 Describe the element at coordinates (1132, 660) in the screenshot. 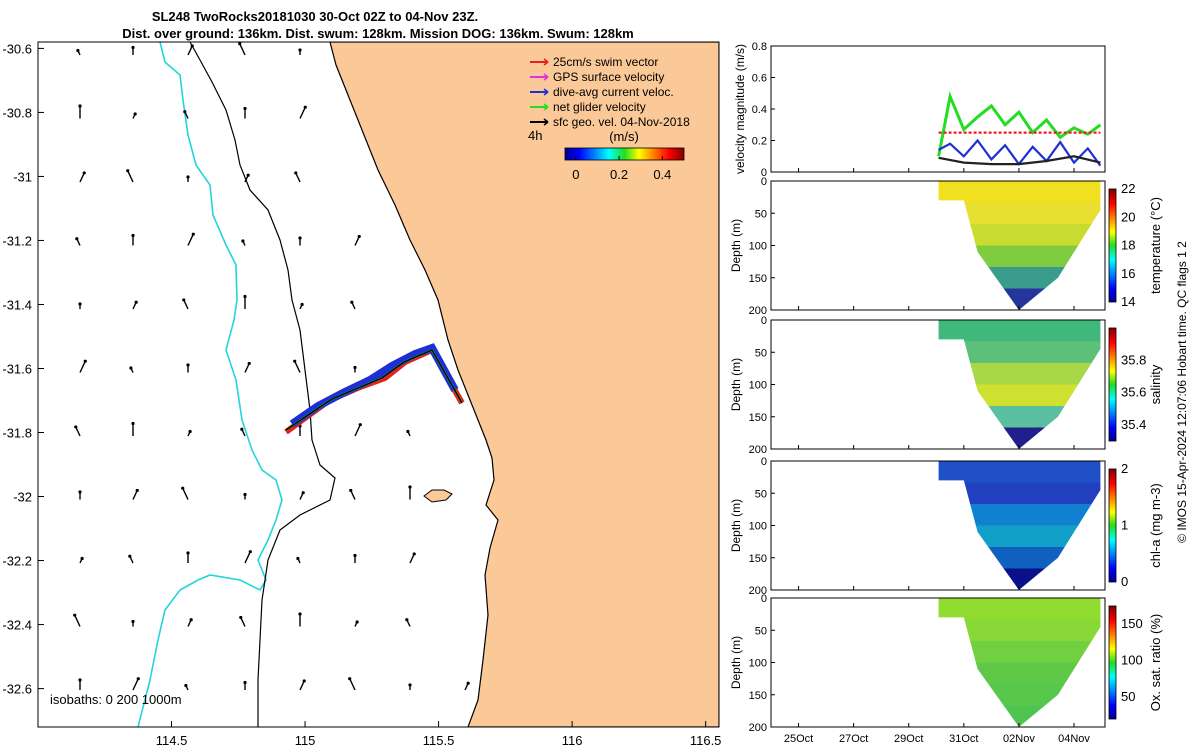

I see `colorbar-tick-label: 100` at that location.